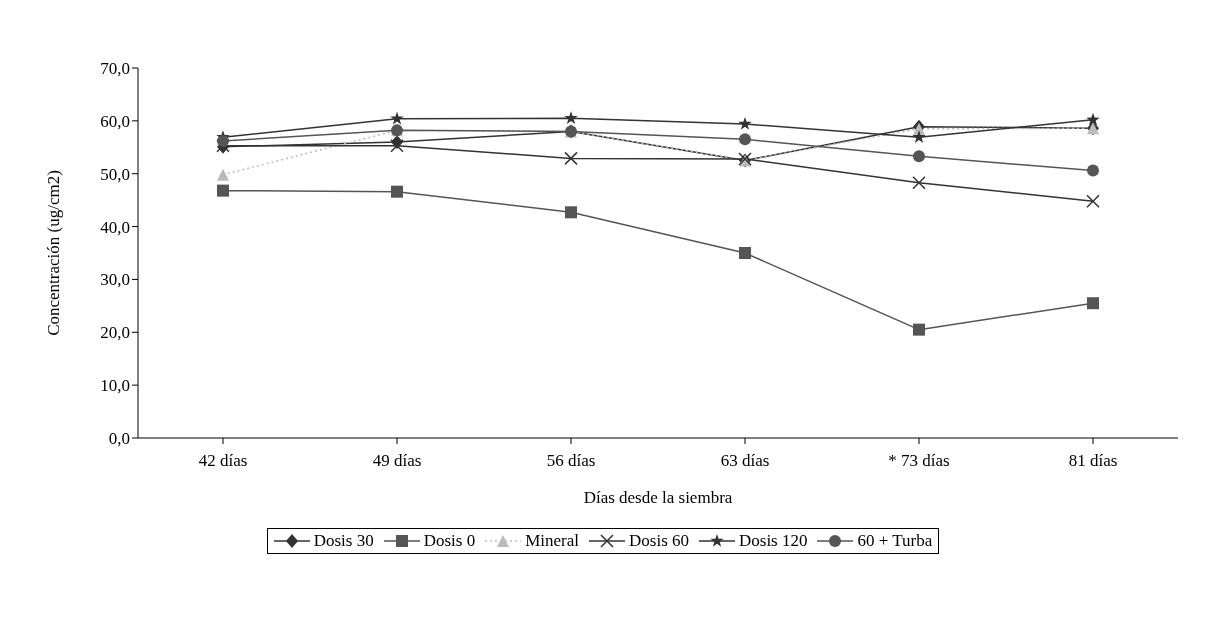  Describe the element at coordinates (115, 174) in the screenshot. I see `y-tick-label: 50,0` at that location.